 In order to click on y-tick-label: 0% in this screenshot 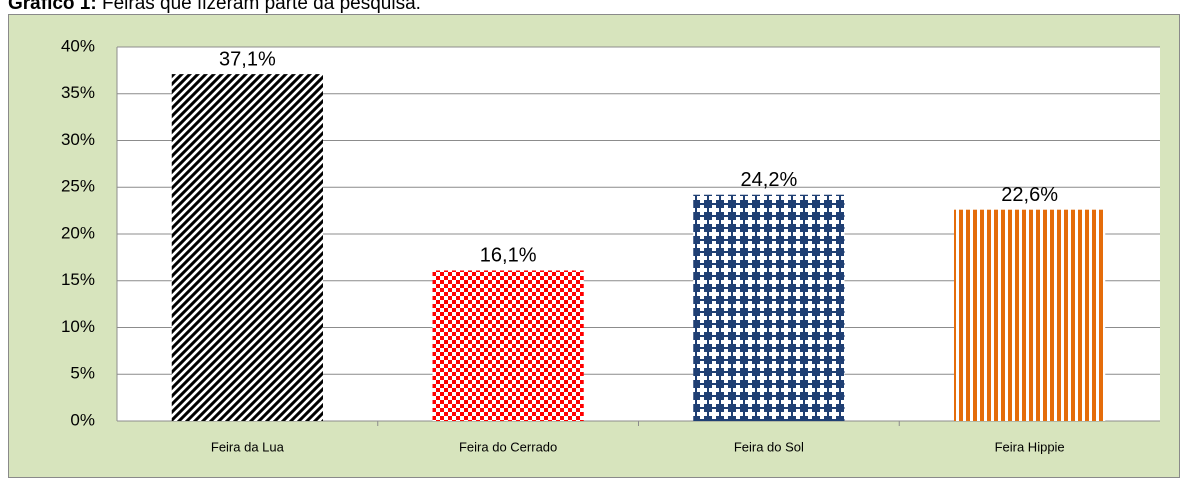, I will do `click(82, 419)`.